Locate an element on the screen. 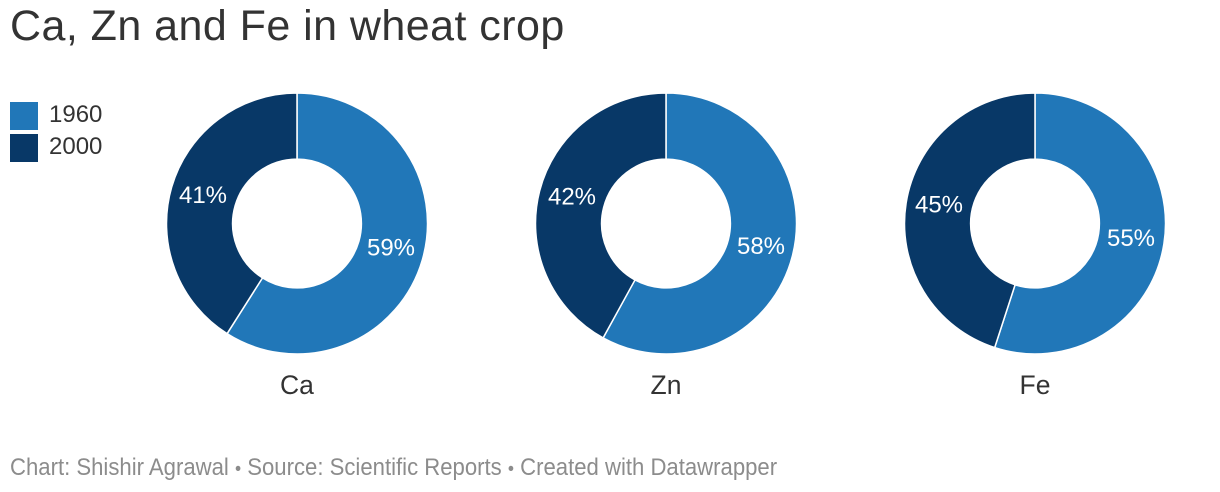 The image size is (1220, 492). svg-text: 41% is located at coordinates (203, 195).